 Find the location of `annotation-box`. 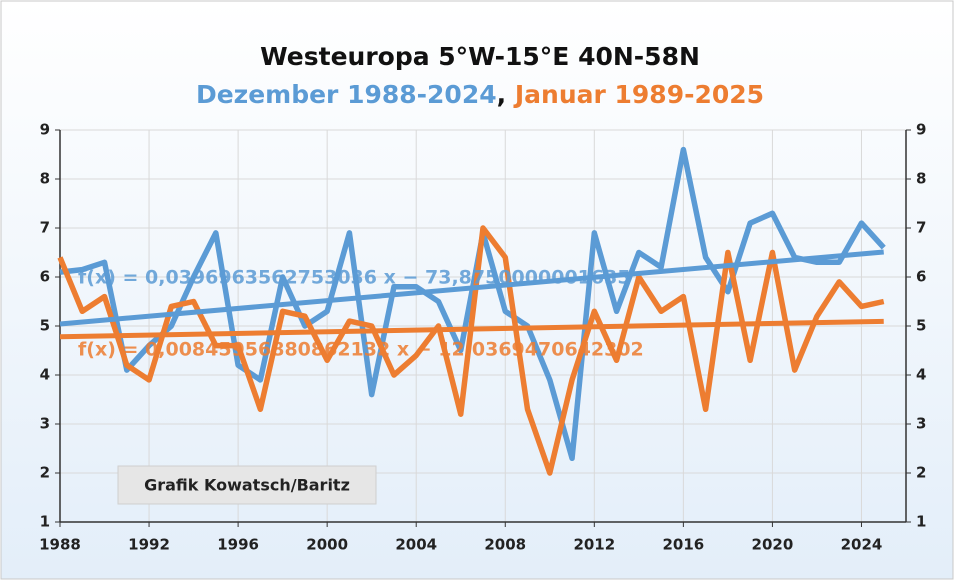

annotation-box is located at coordinates (247, 485).